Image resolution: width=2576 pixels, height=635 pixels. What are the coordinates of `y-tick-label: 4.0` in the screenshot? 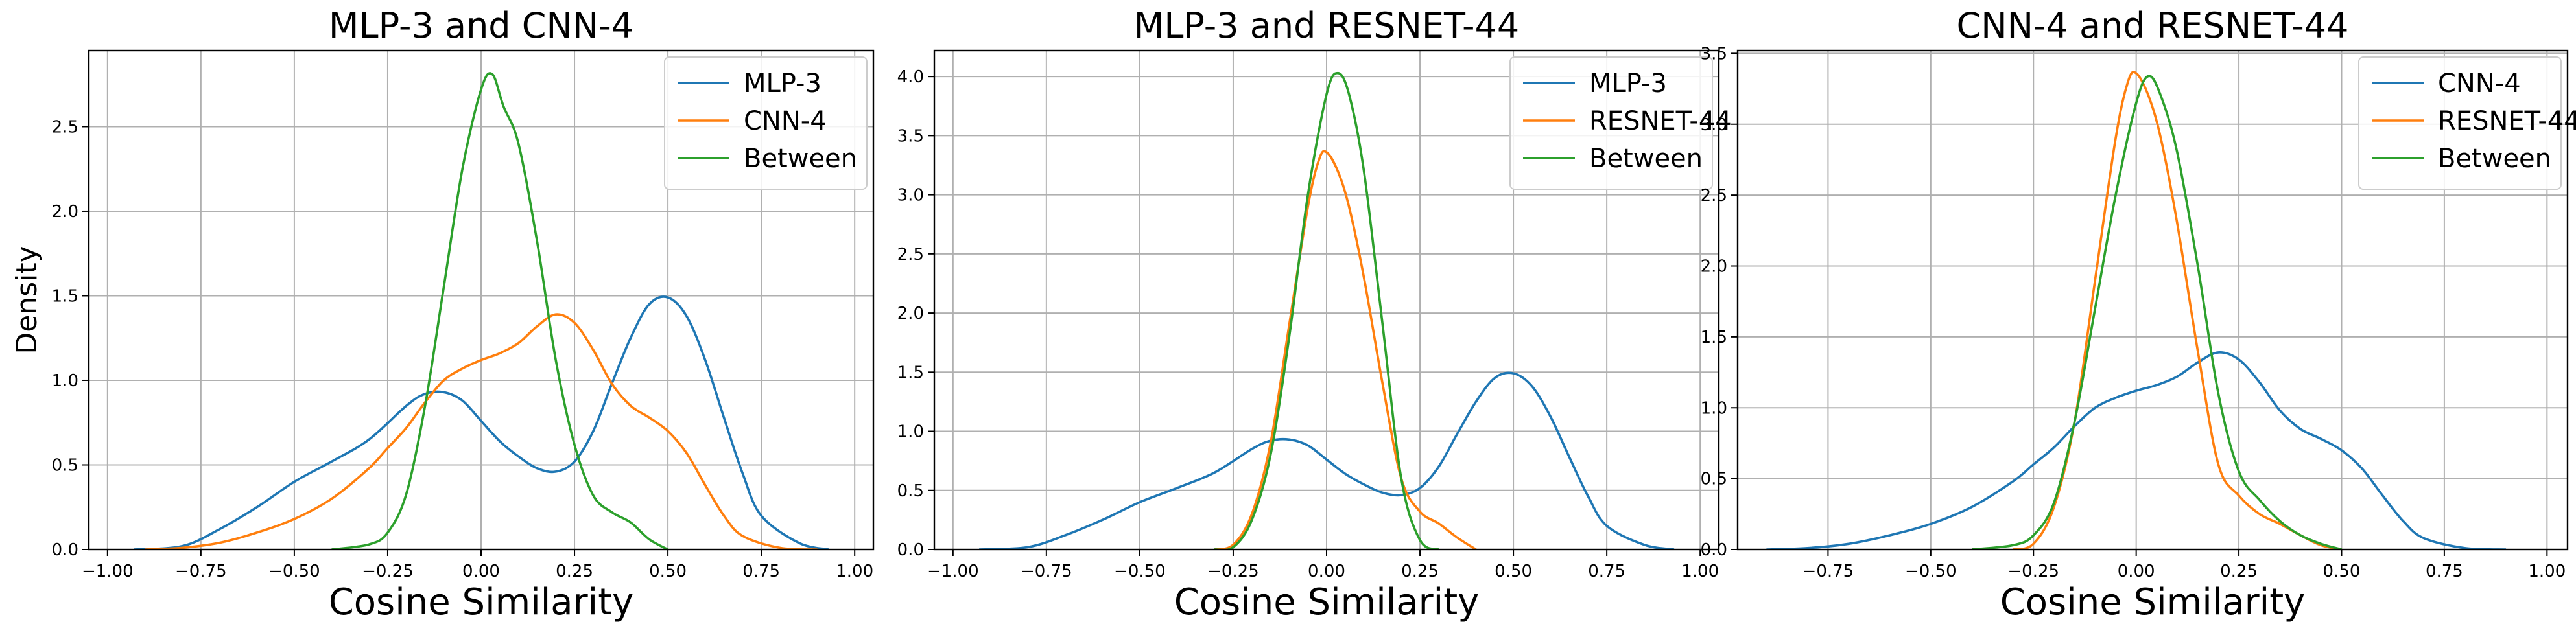 It's located at (910, 77).